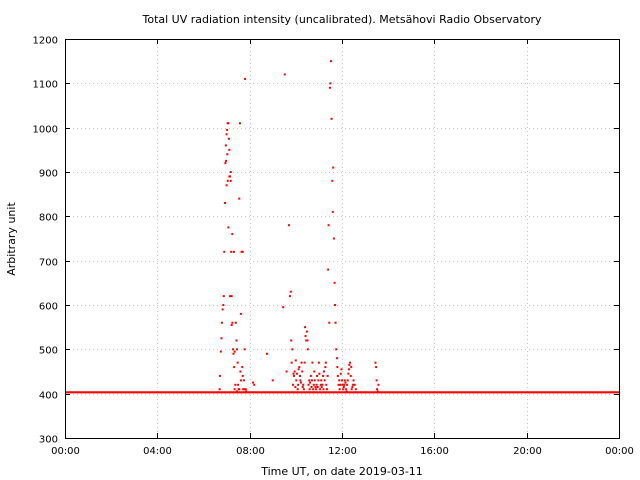  I want to click on y-tick-label: 500, so click(48, 351).